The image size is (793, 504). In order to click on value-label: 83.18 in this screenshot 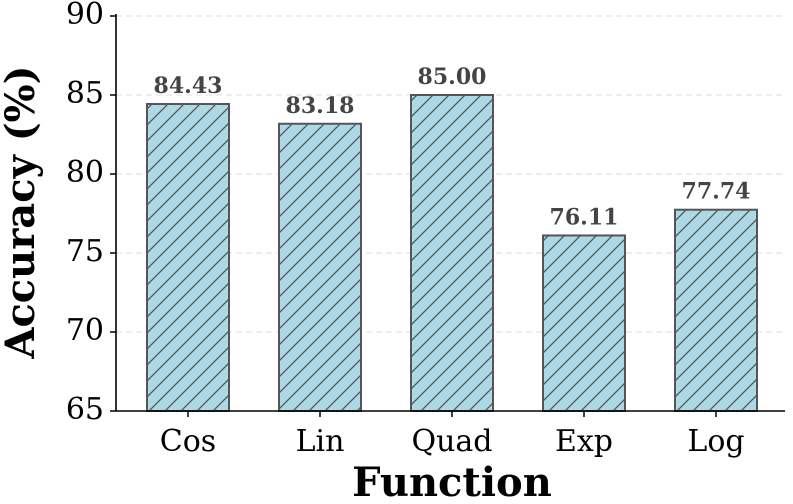, I will do `click(320, 106)`.